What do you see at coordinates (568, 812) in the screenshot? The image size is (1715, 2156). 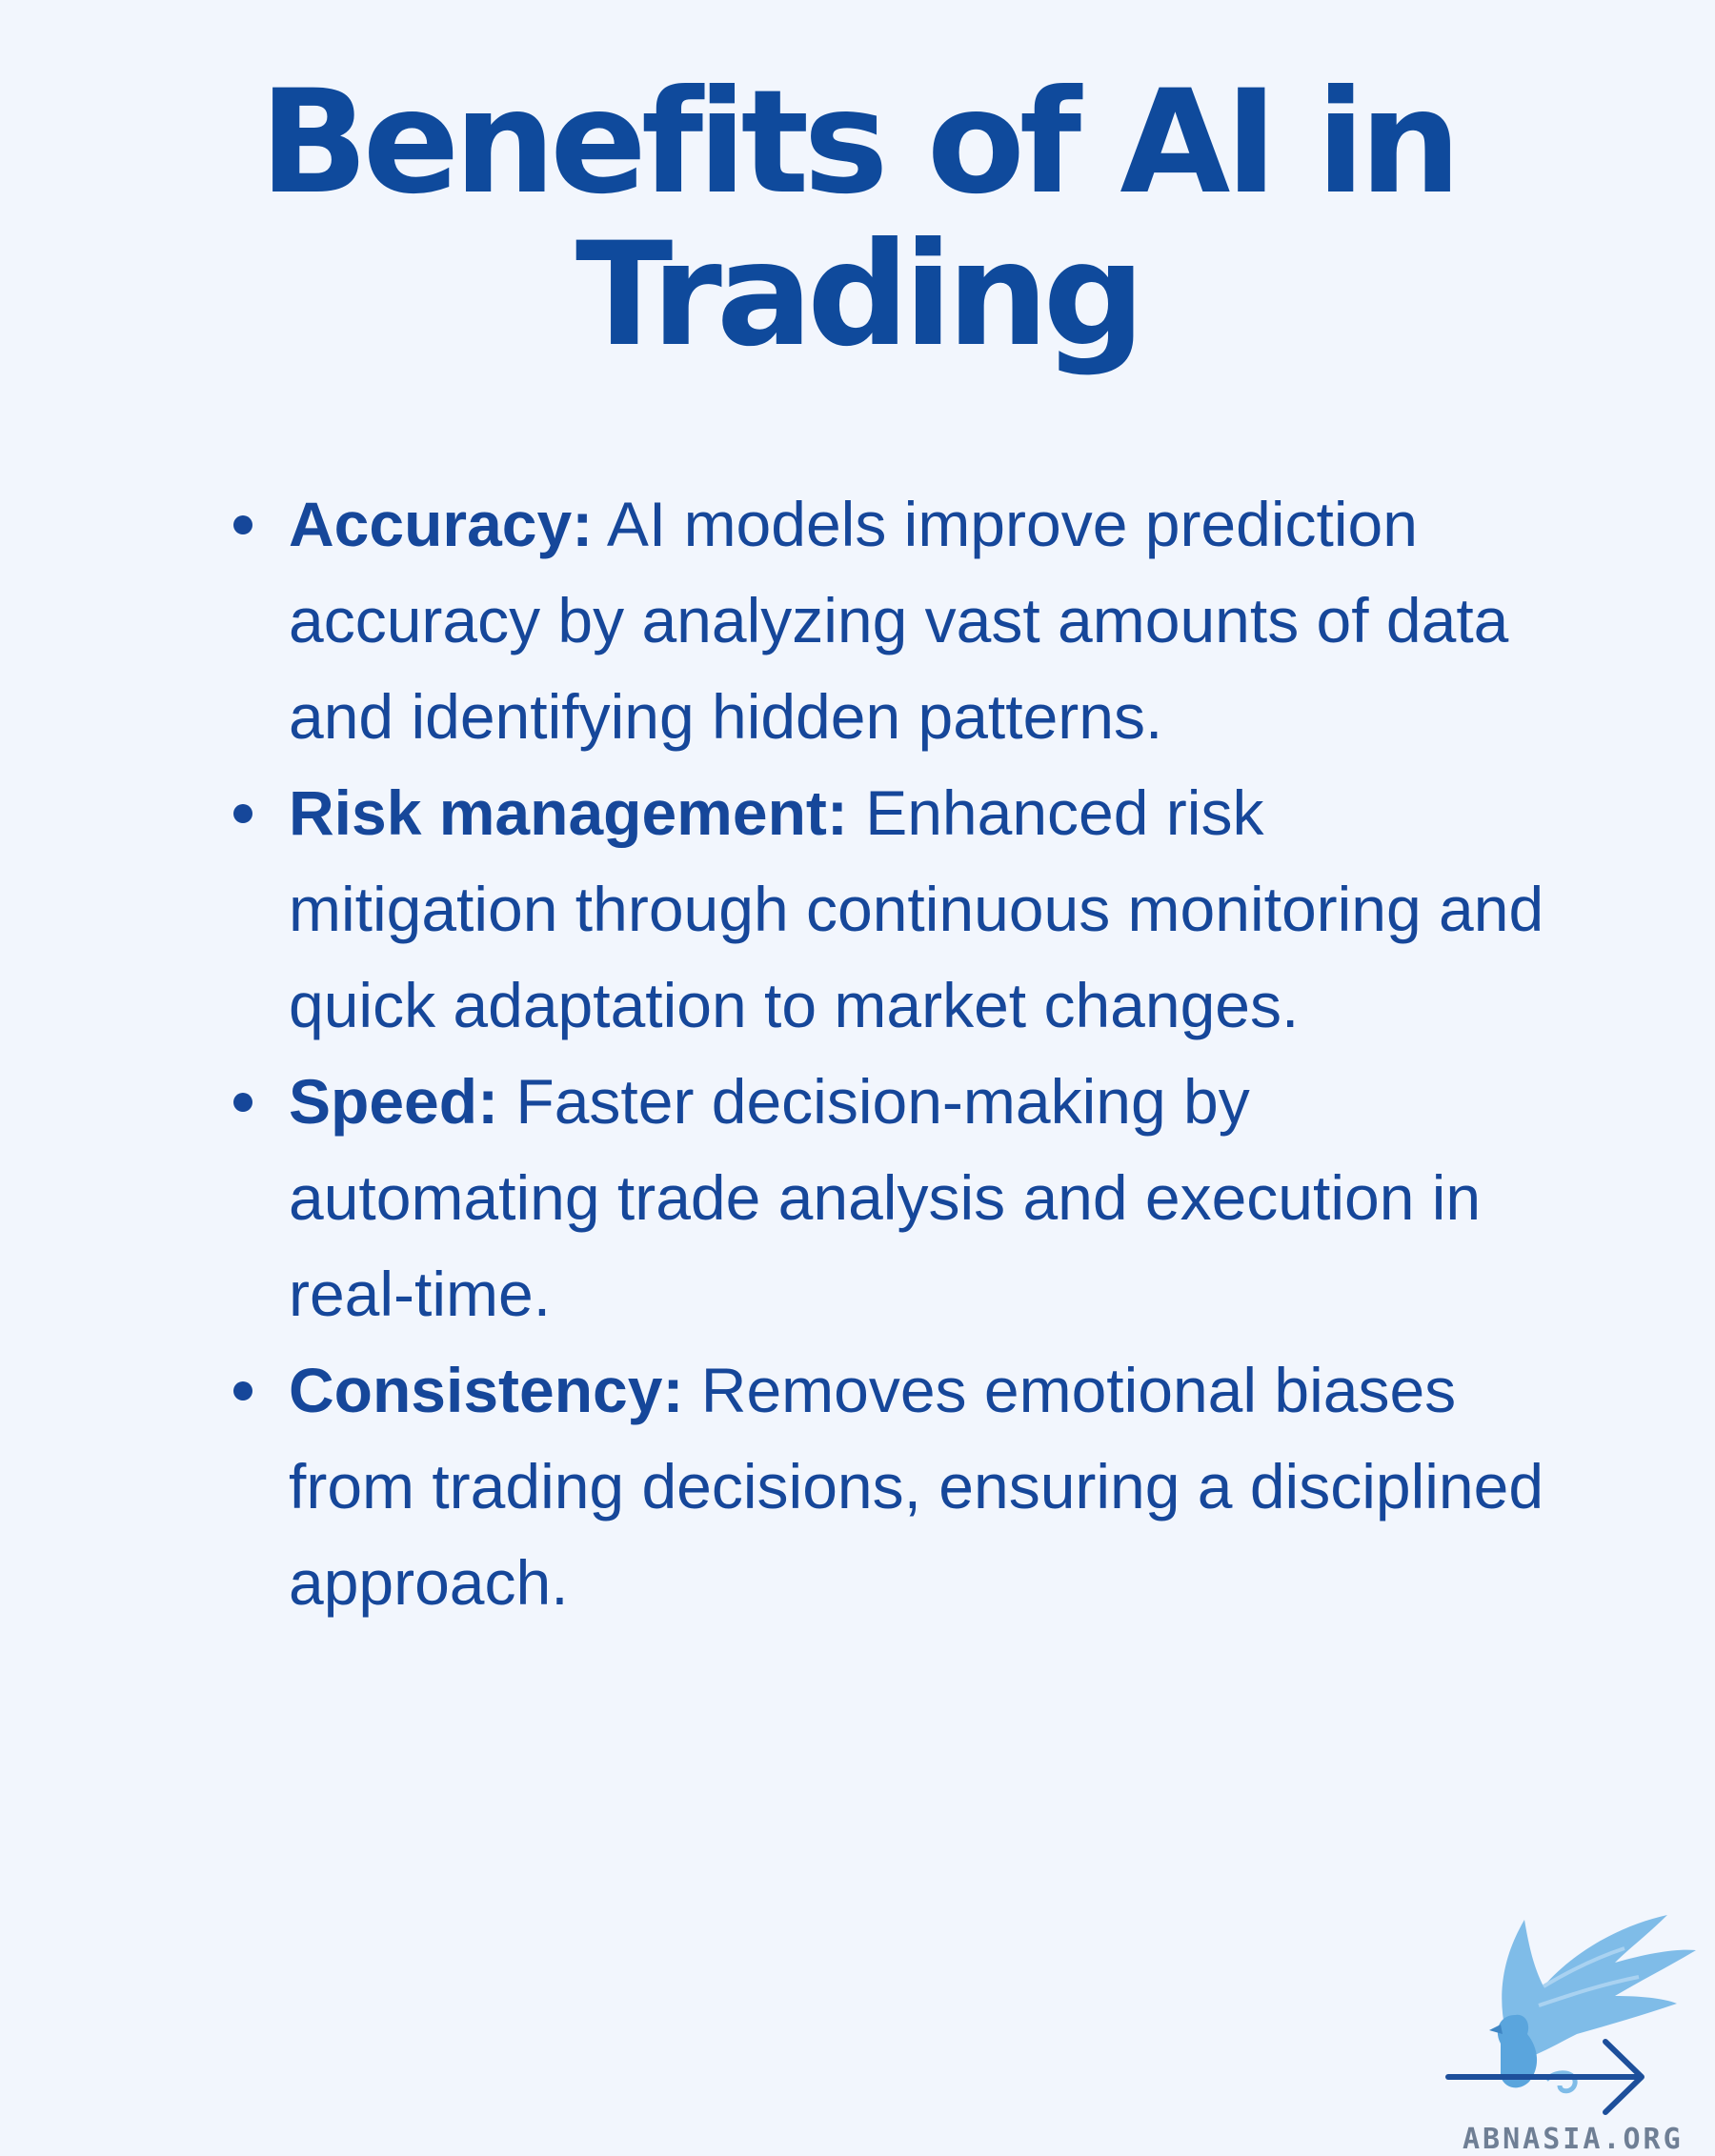 I see `benefit-term: Risk management:` at bounding box center [568, 812].